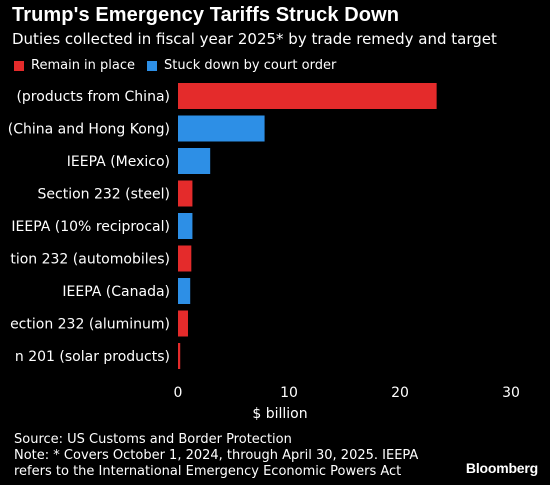 The height and width of the screenshot is (485, 550). Describe the element at coordinates (90, 260) in the screenshot. I see `category-label: tion 232 (automobiles)` at that location.